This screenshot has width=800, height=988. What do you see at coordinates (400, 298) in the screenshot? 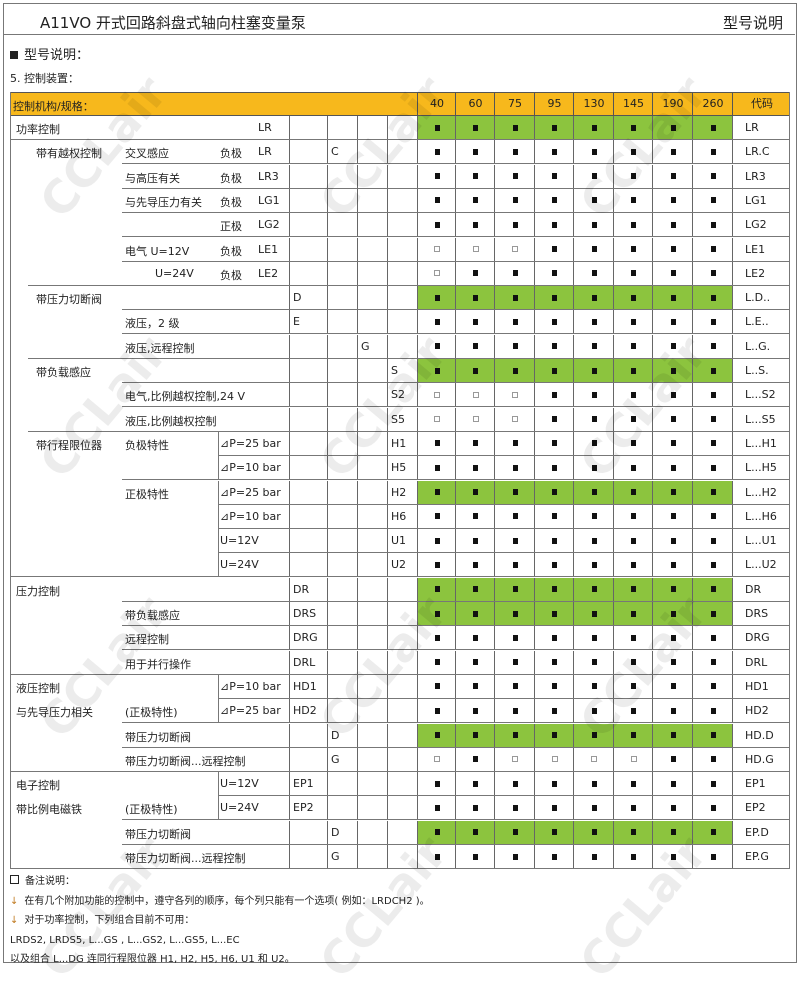
I see `table-row: 带压力切断阀 D L.D..` at bounding box center [400, 298].